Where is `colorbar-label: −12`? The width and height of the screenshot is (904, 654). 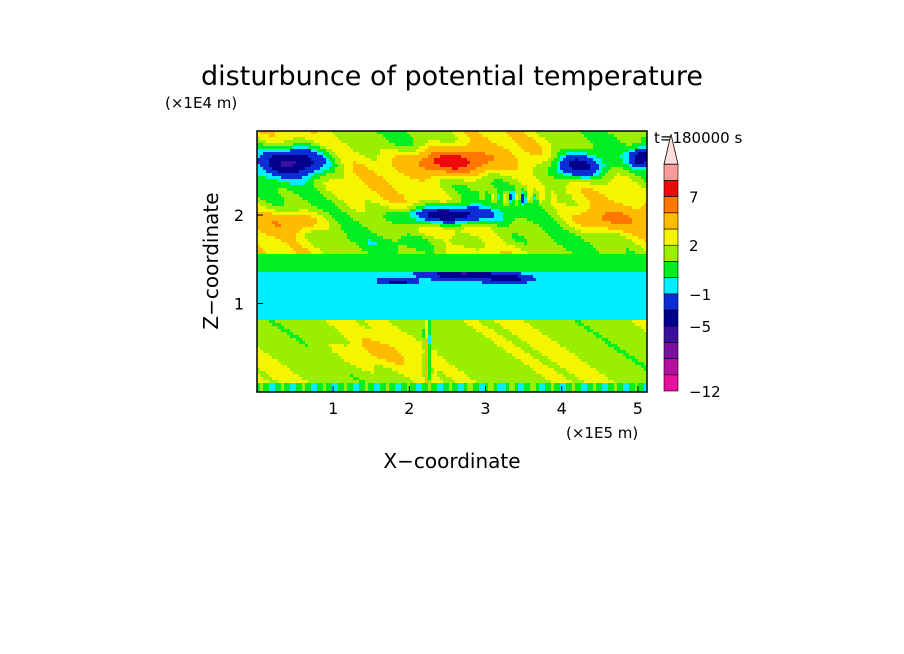
colorbar-label: −12 is located at coordinates (705, 392).